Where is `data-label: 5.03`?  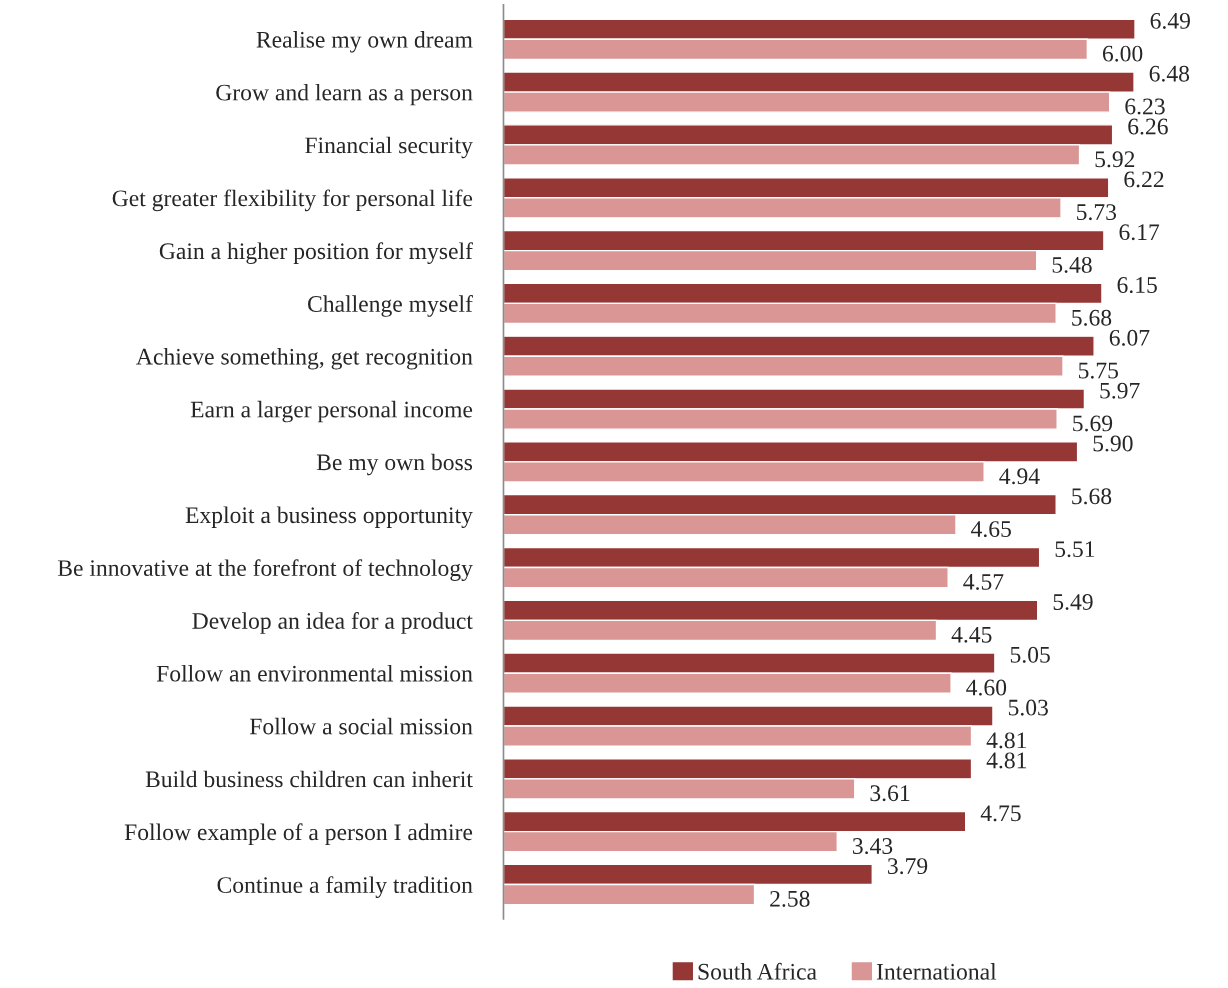
data-label: 5.03 is located at coordinates (1028, 707).